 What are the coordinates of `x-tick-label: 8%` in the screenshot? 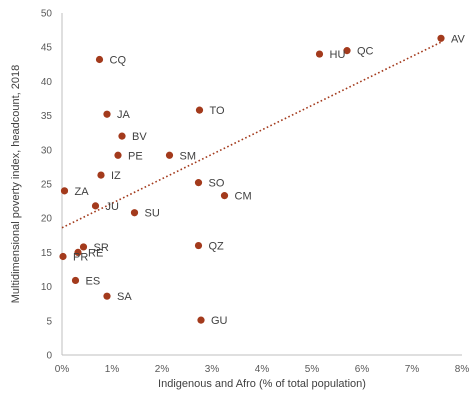 It's located at (462, 369).